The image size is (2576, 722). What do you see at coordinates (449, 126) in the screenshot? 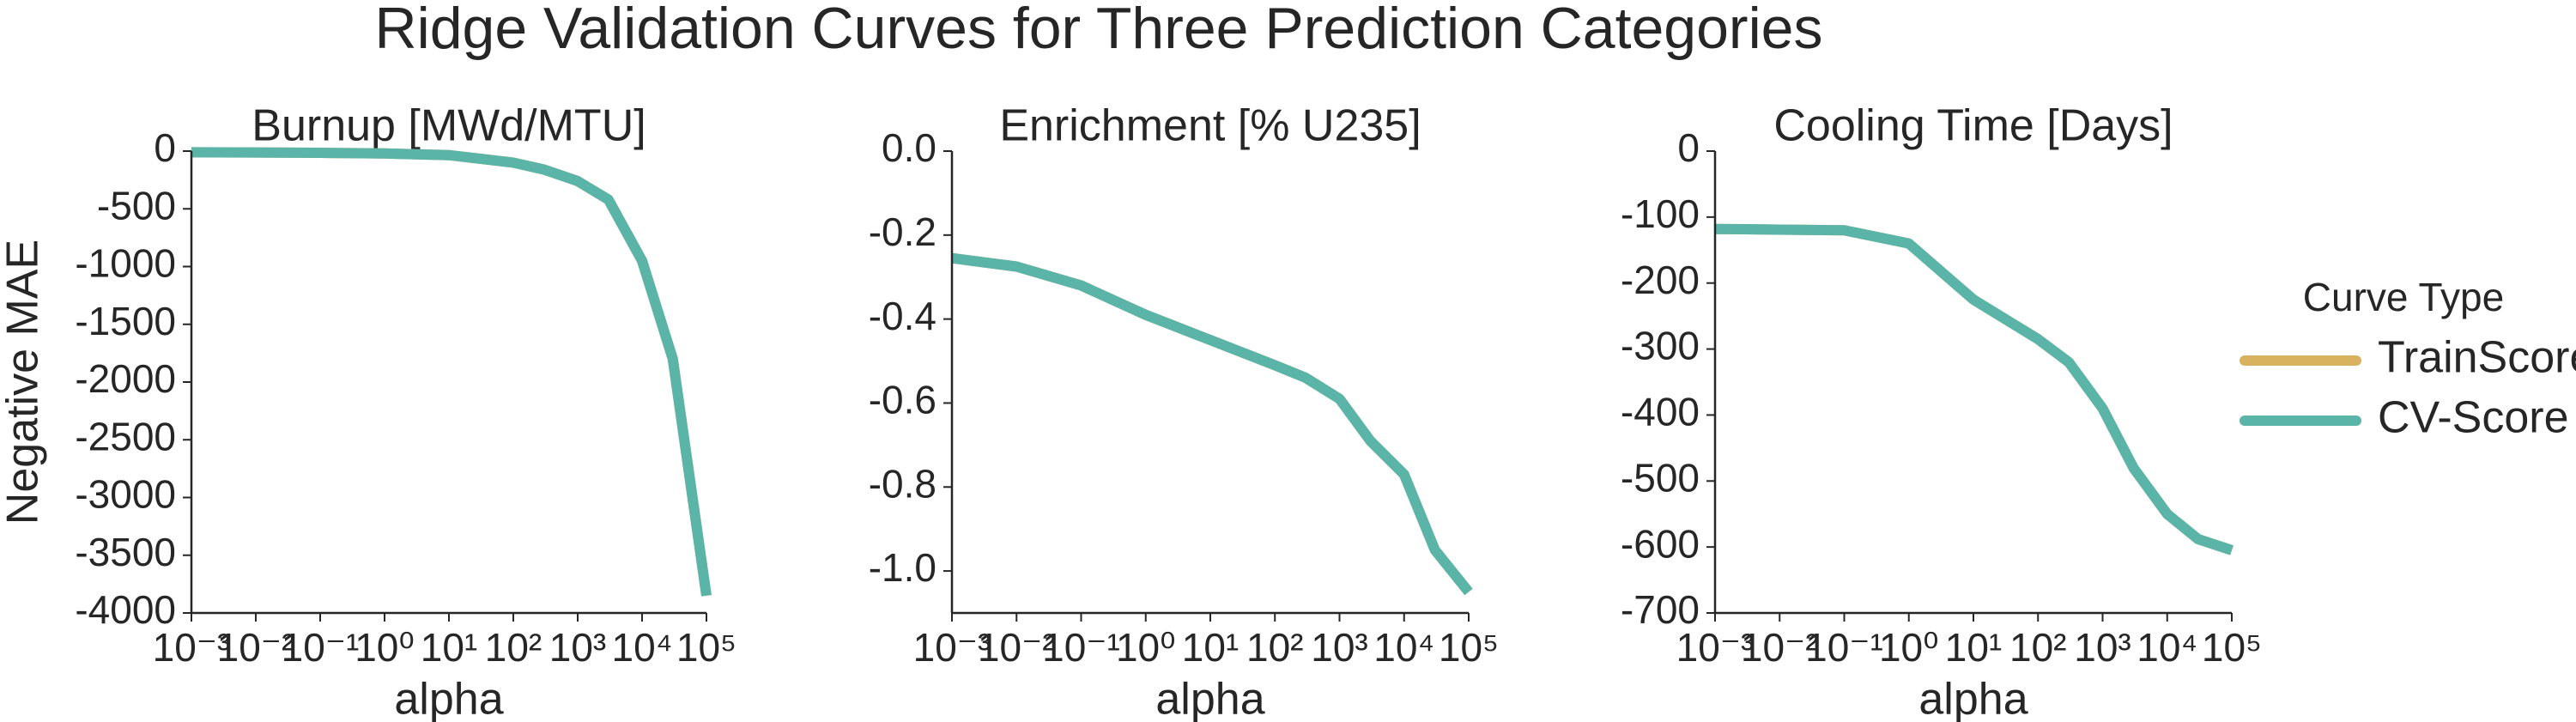
I see `axes-title: Burnup [MWd/MTU]` at bounding box center [449, 126].